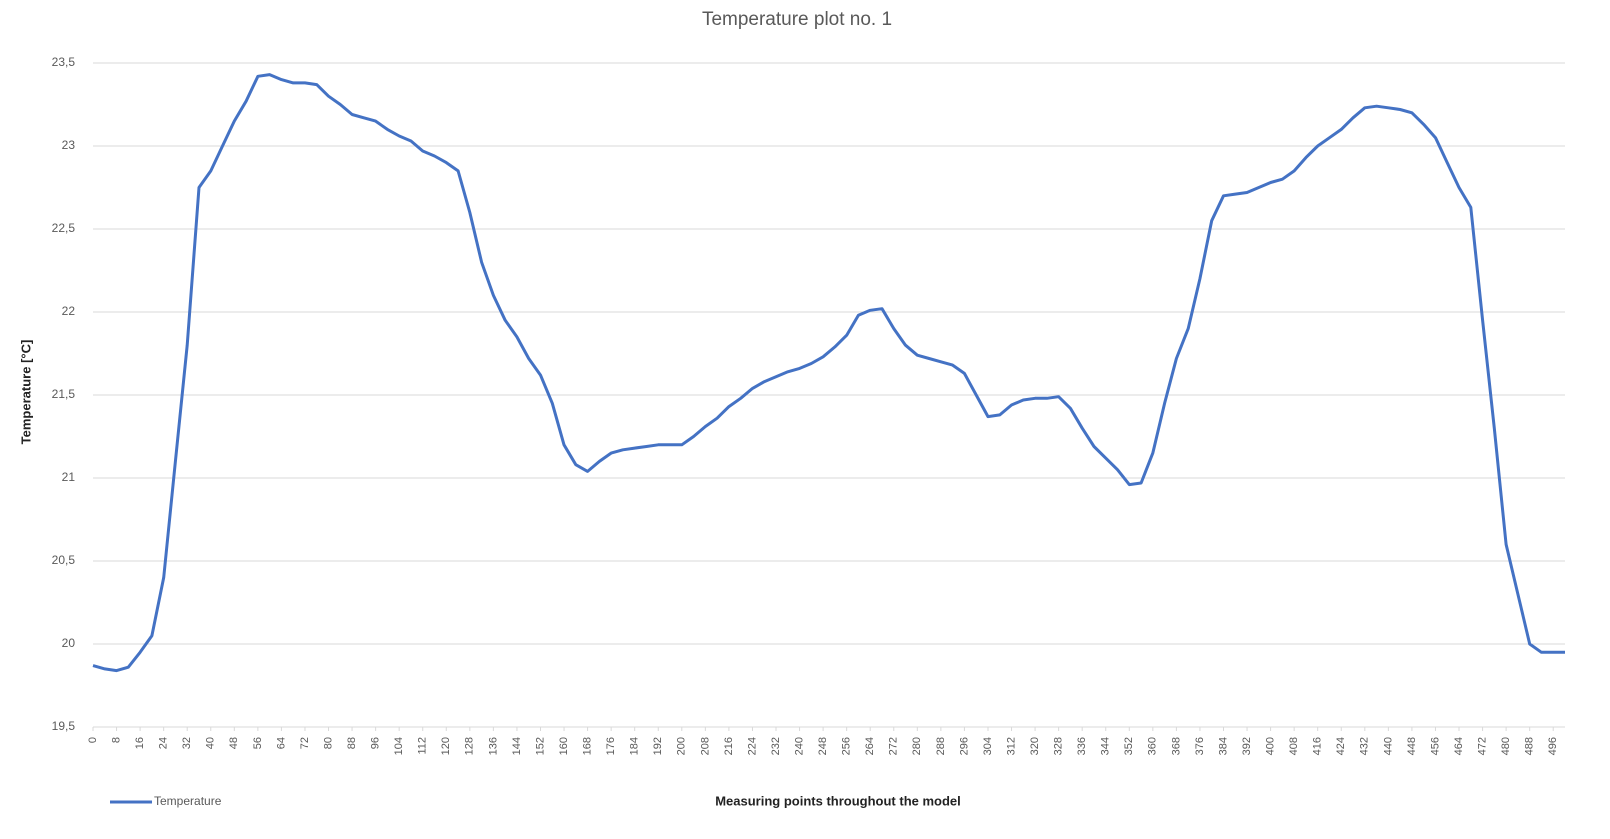 The width and height of the screenshot is (1610, 839). I want to click on x-tick-label: 400, so click(1271, 746).